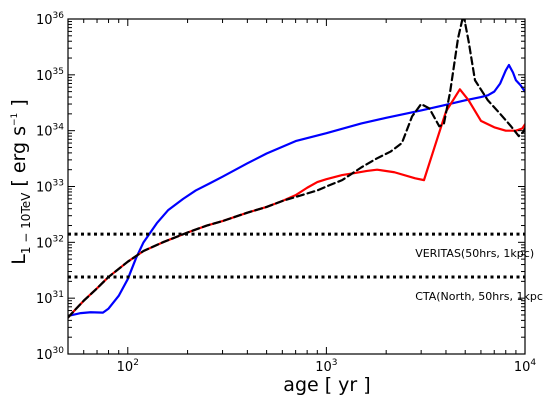 The height and width of the screenshot is (401, 543). I want to click on y-tick-label: 1032, so click(50, 242).